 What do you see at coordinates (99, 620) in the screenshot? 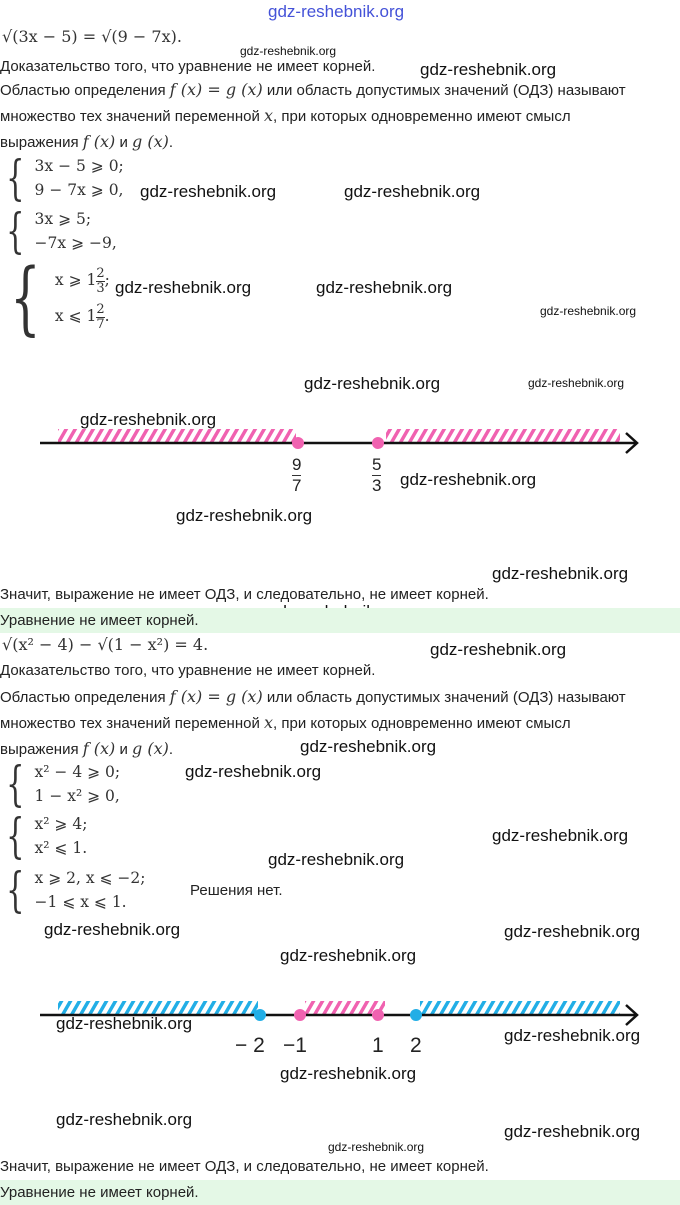
I see `answer: Уравнение не имеет корней.` at bounding box center [99, 620].